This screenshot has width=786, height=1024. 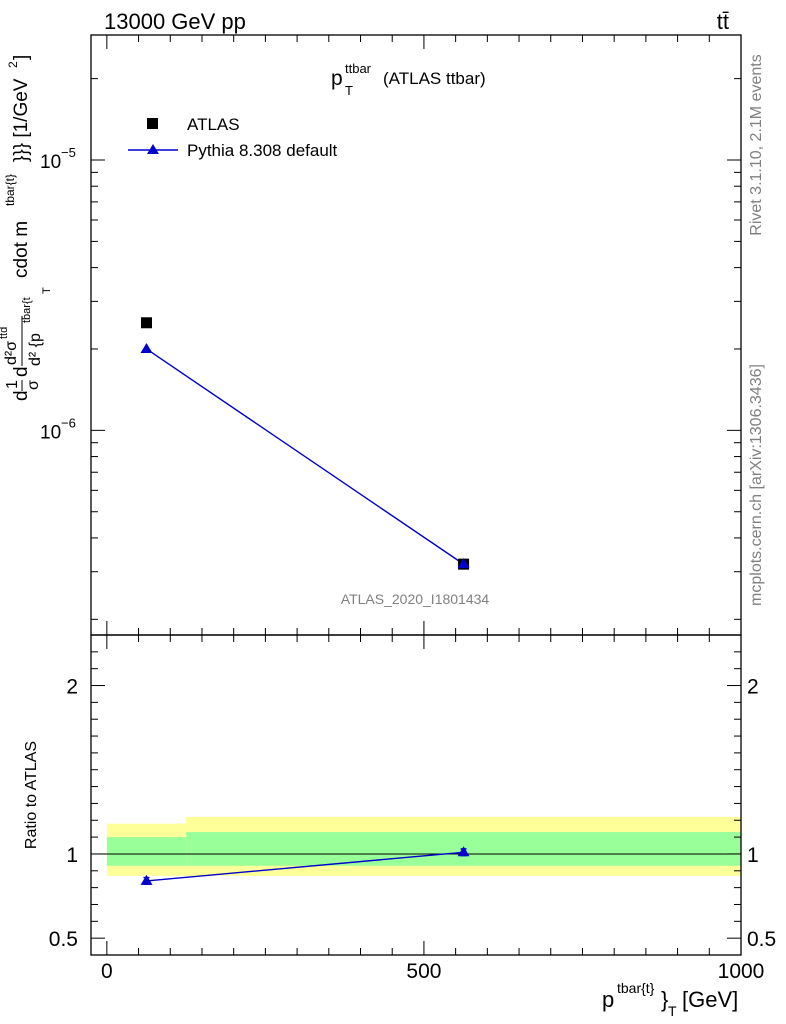 I want to click on x-tick-label: 0, so click(x=107, y=971).